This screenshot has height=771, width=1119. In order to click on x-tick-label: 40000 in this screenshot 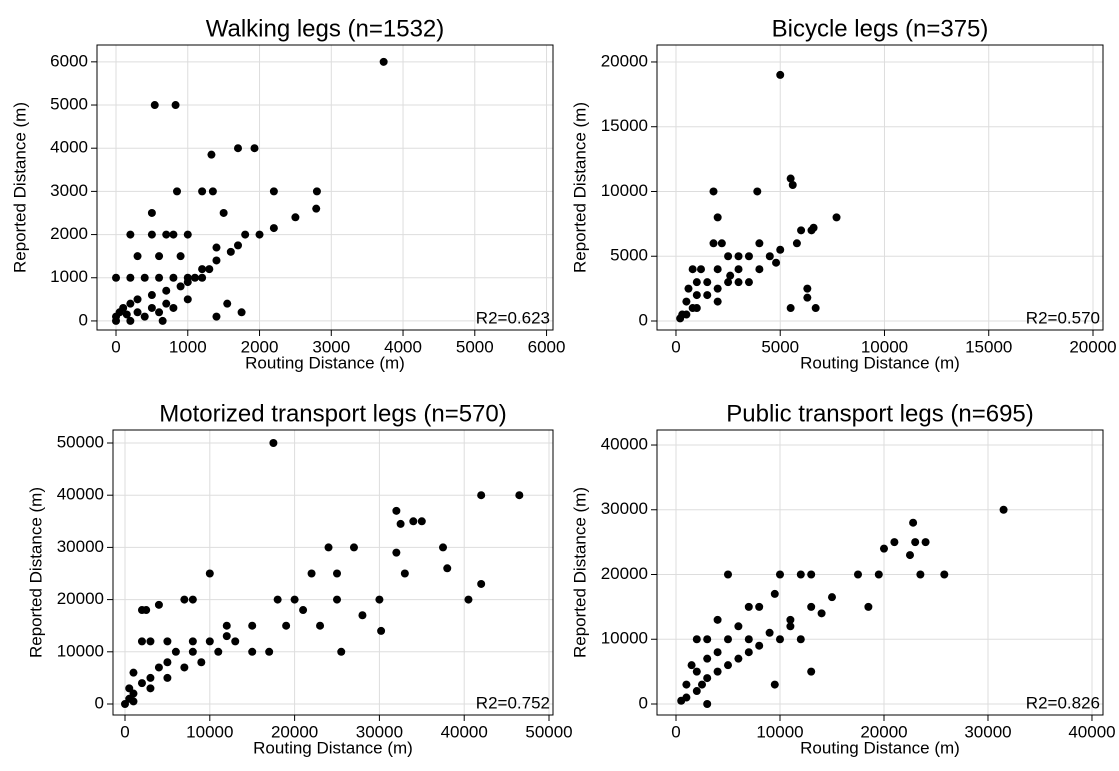, I will do `click(464, 731)`.